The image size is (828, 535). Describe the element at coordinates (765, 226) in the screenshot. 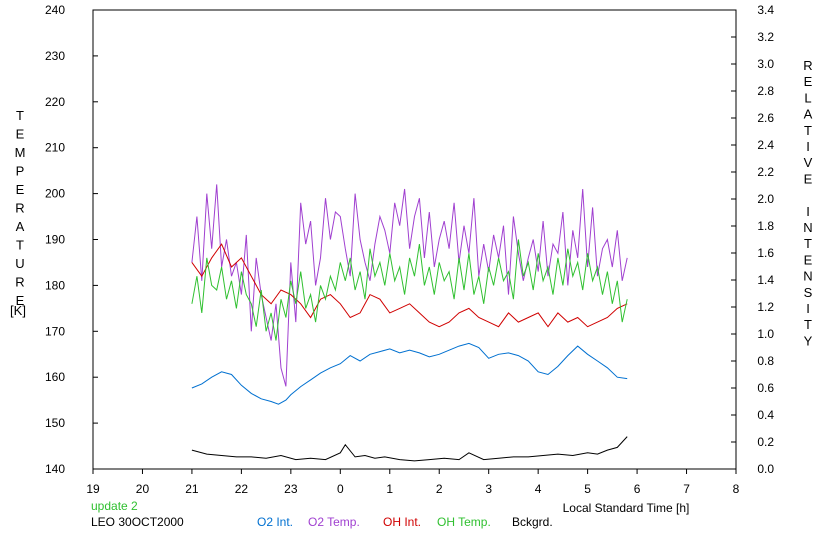

I see `y-tick-label-right: 1.8` at that location.